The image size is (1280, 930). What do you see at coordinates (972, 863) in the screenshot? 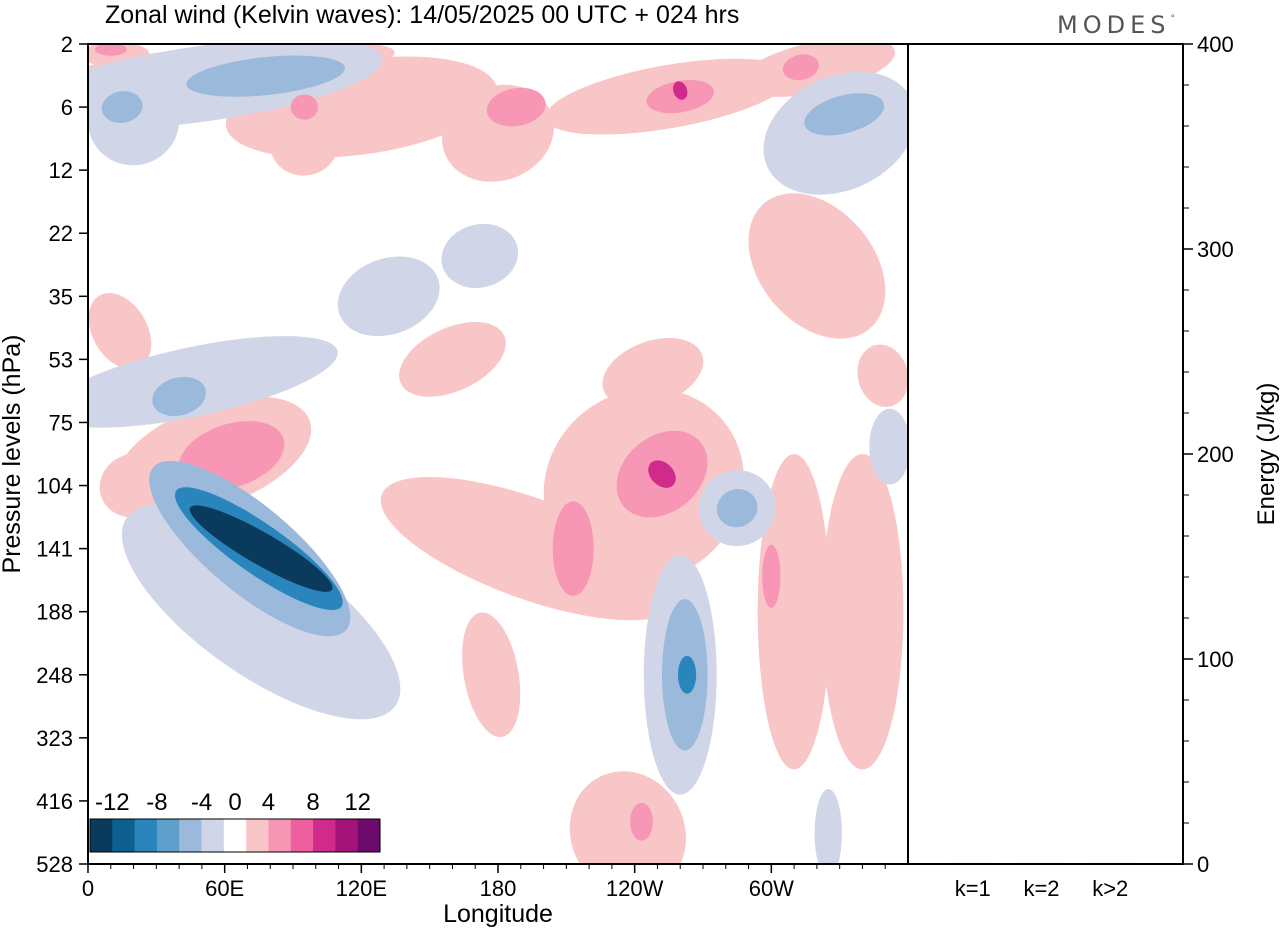
I see `energy-bar-k=1` at bounding box center [972, 863].